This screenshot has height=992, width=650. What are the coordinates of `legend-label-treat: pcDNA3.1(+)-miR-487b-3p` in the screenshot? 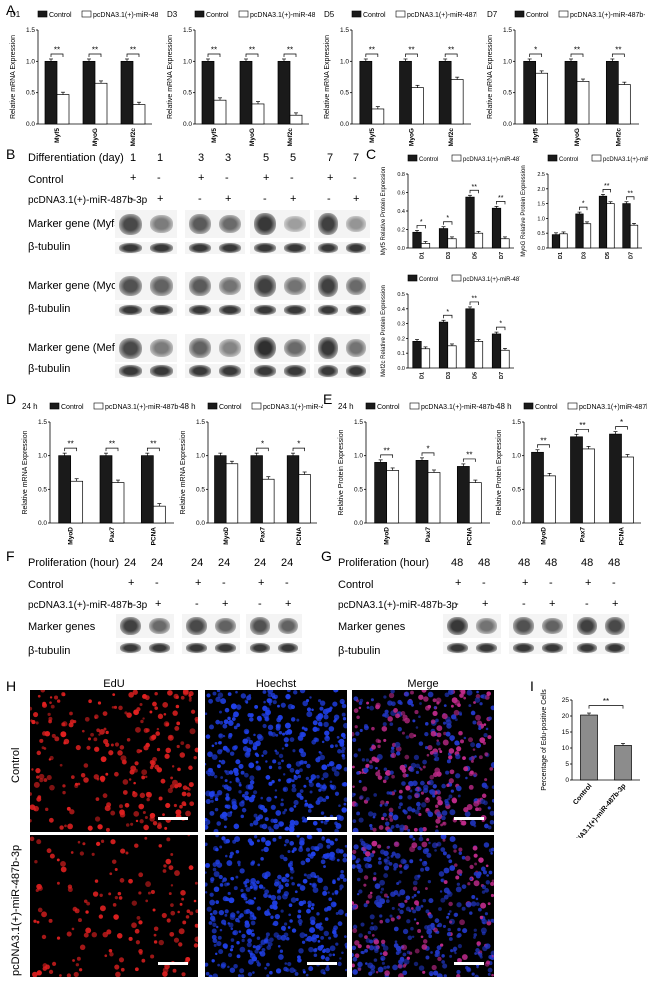 It's located at (142, 407).